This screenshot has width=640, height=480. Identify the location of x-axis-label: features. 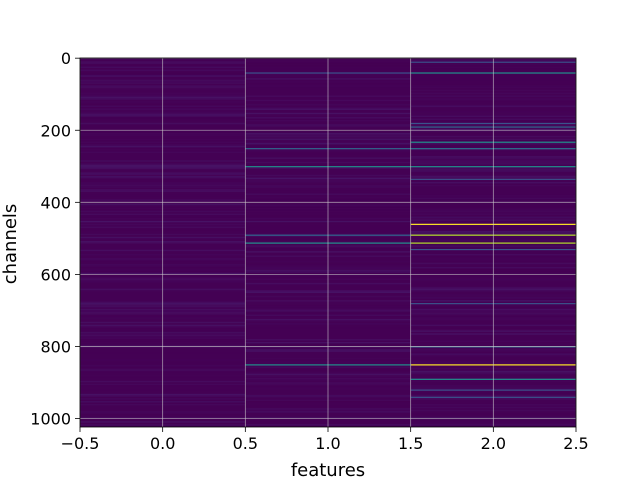
(328, 470).